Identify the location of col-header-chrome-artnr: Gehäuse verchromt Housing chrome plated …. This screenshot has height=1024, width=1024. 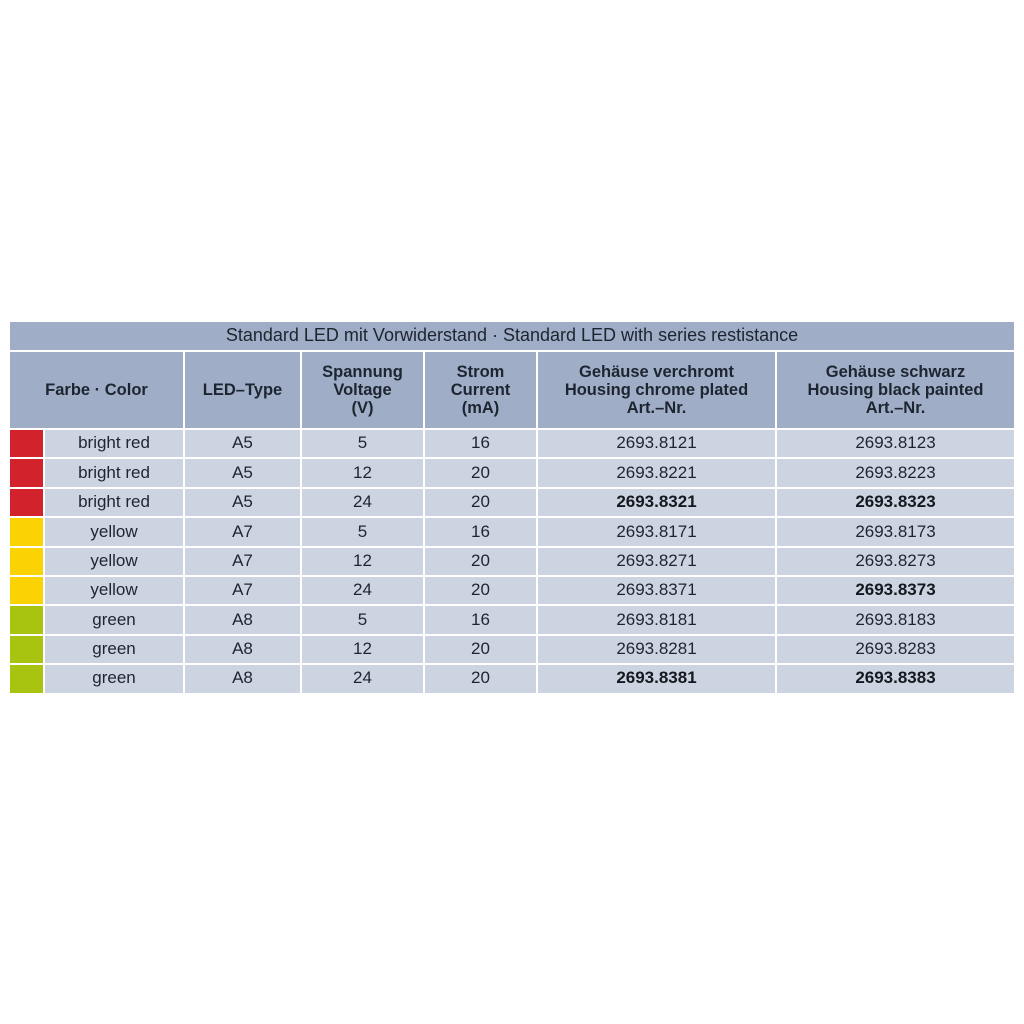
(656, 390).